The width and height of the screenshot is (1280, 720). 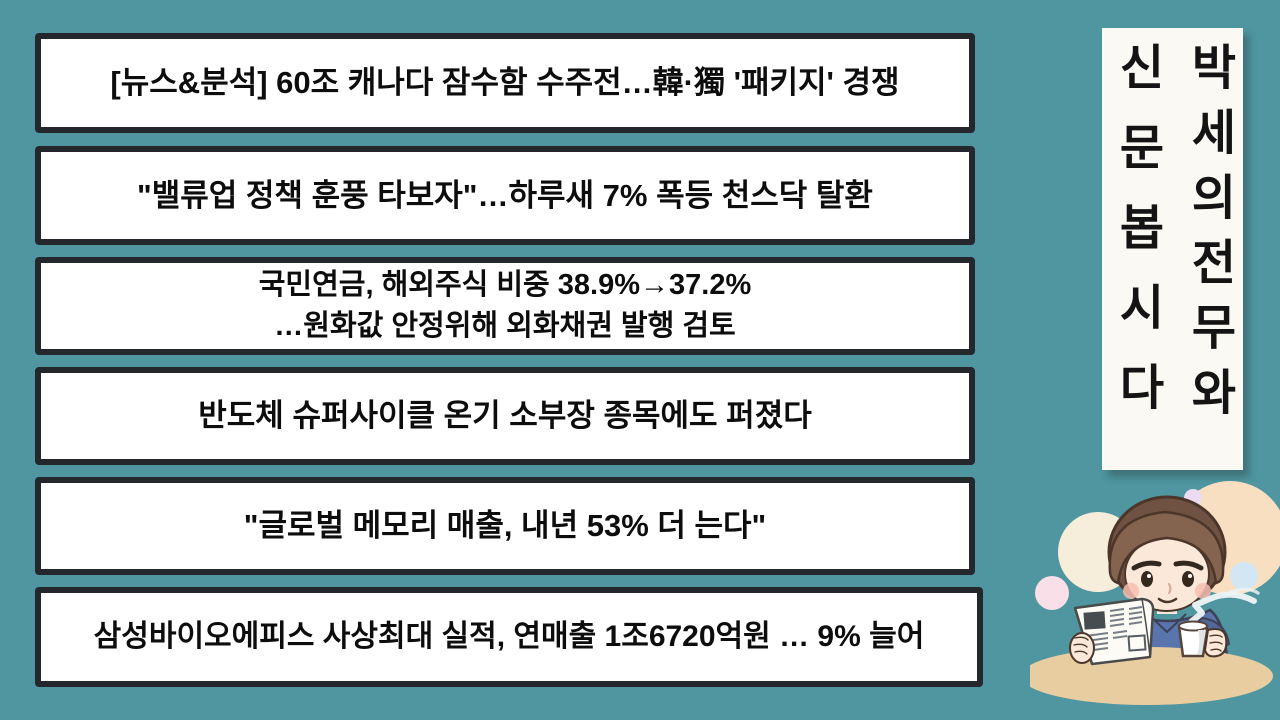 I want to click on nose, so click(x=1170, y=588).